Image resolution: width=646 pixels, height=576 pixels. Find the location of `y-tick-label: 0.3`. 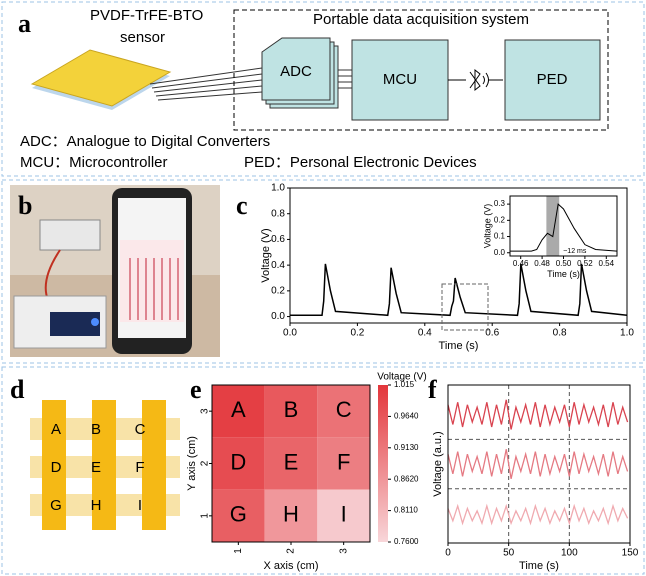

y-tick-label: 0.3 is located at coordinates (500, 203).